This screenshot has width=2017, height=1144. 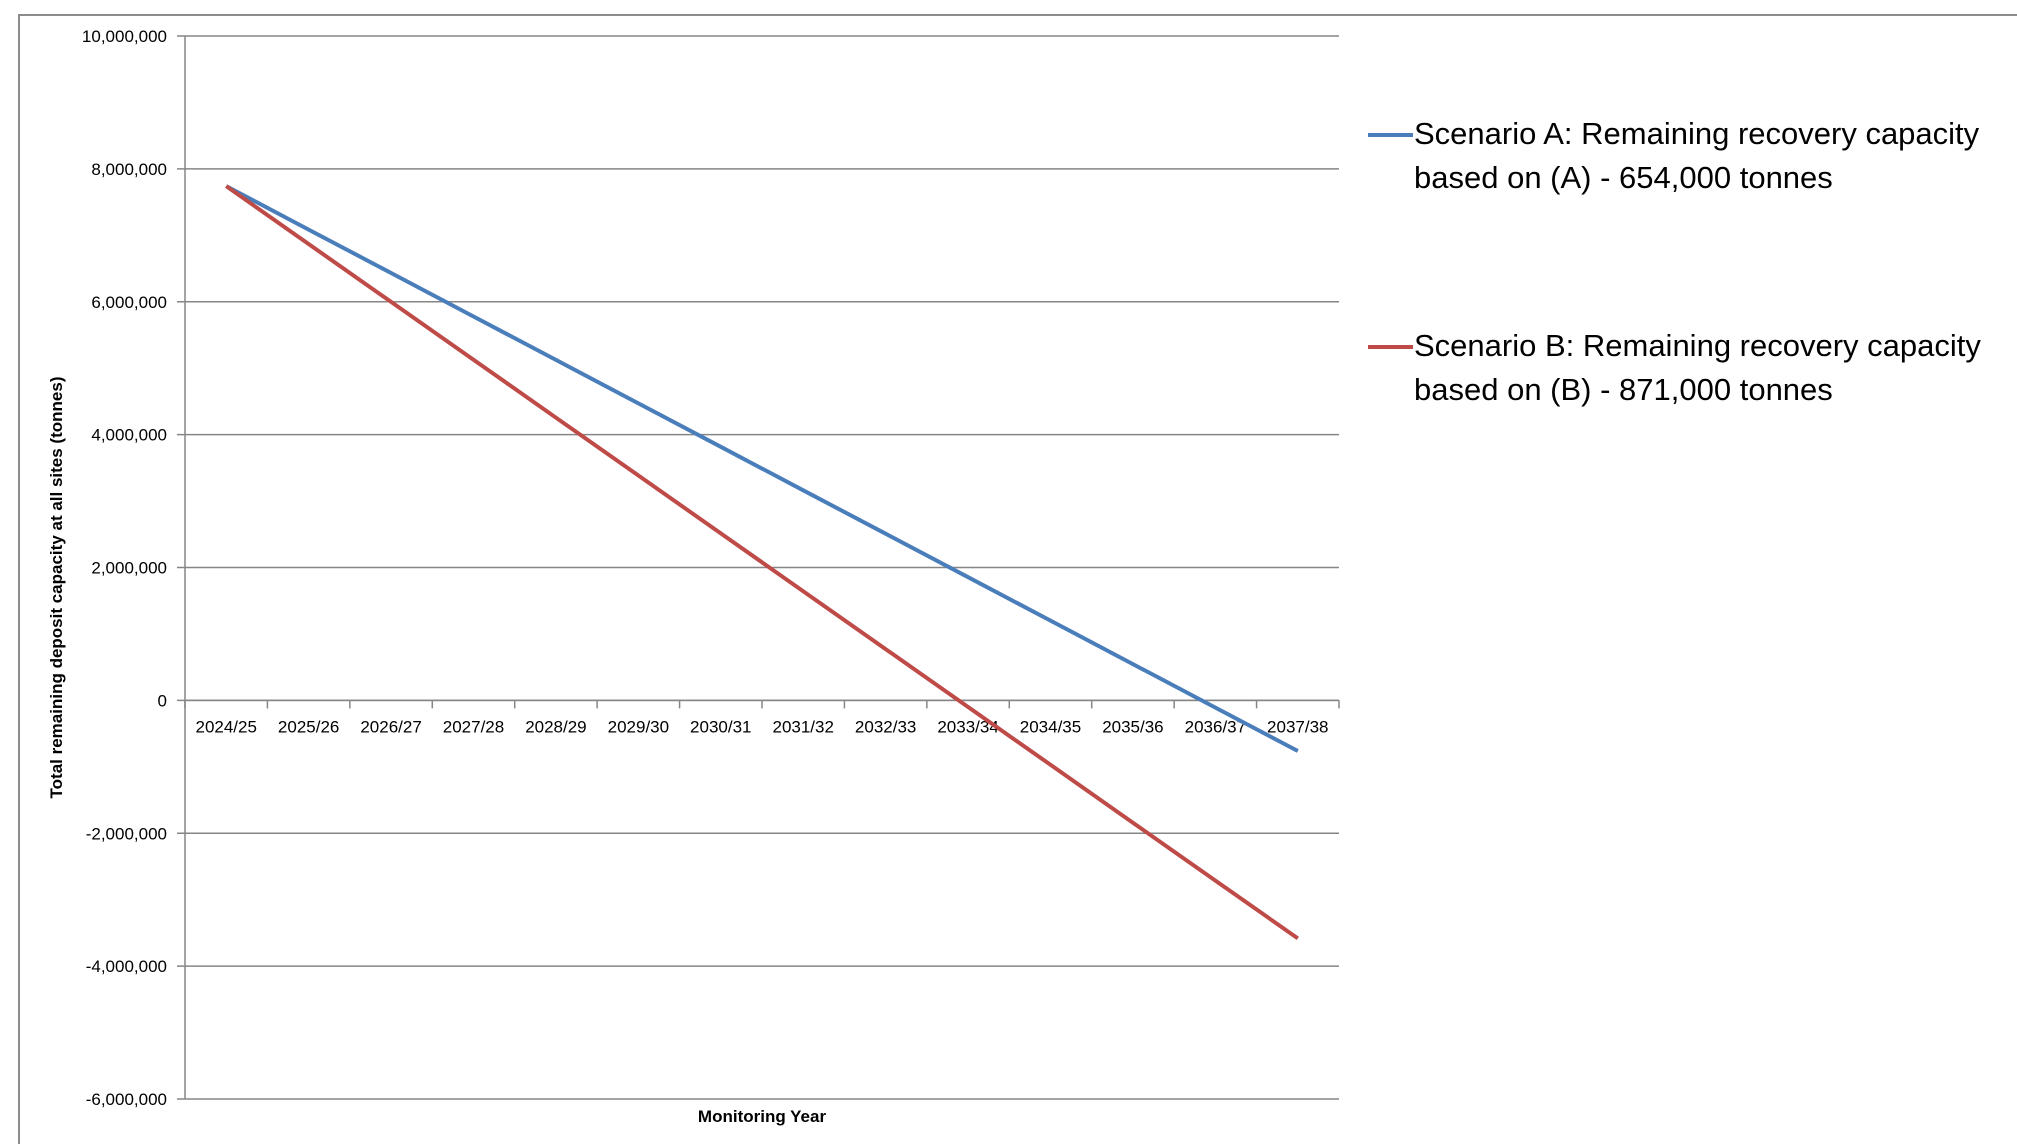 What do you see at coordinates (1390, 135) in the screenshot?
I see `legend-swatch-scenario-a` at bounding box center [1390, 135].